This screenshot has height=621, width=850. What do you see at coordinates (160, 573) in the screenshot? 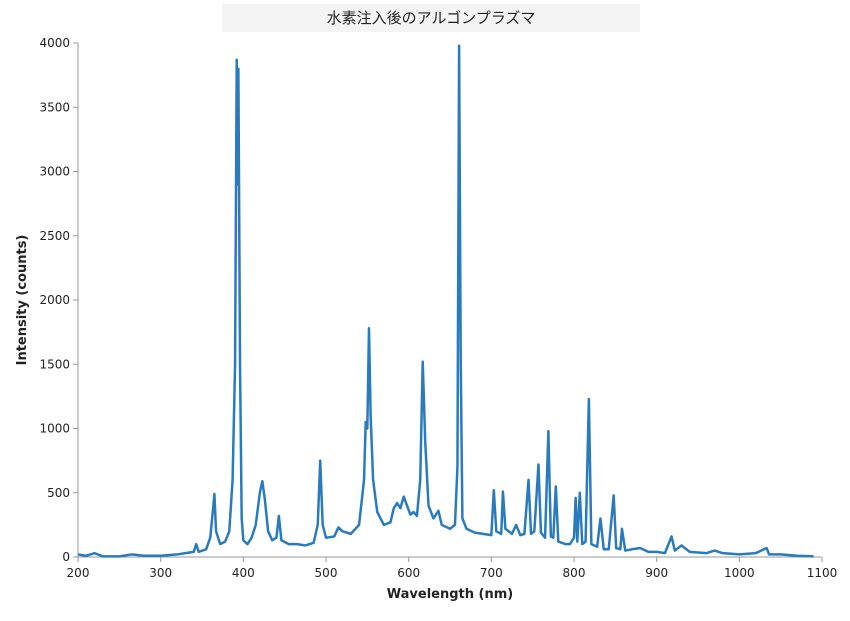
I see `x-tick-label: 300` at bounding box center [160, 573].